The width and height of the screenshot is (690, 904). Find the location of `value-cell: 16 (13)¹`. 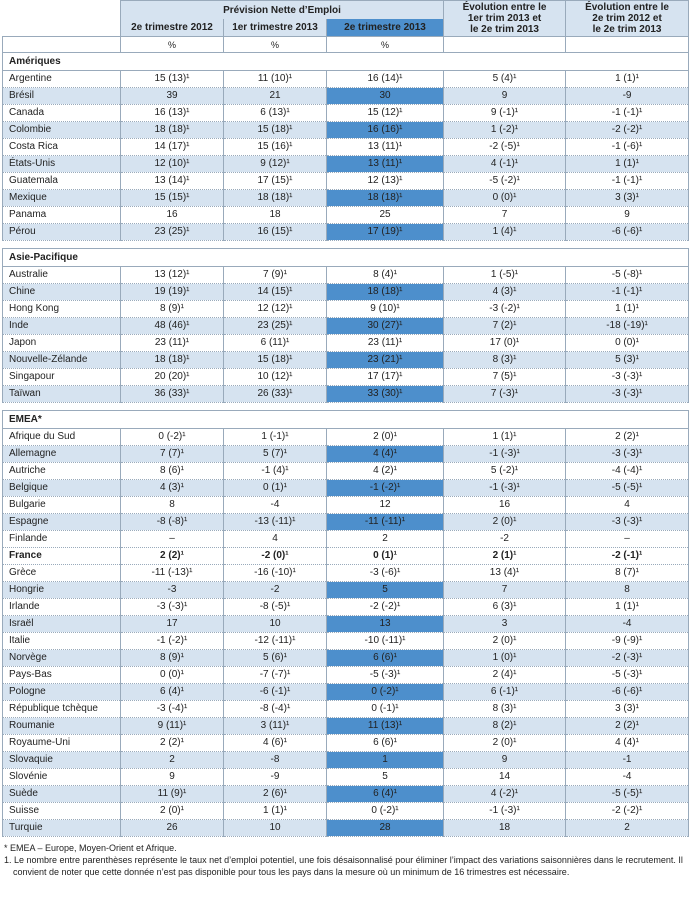

value-cell: 16 (13)¹ is located at coordinates (172, 113).